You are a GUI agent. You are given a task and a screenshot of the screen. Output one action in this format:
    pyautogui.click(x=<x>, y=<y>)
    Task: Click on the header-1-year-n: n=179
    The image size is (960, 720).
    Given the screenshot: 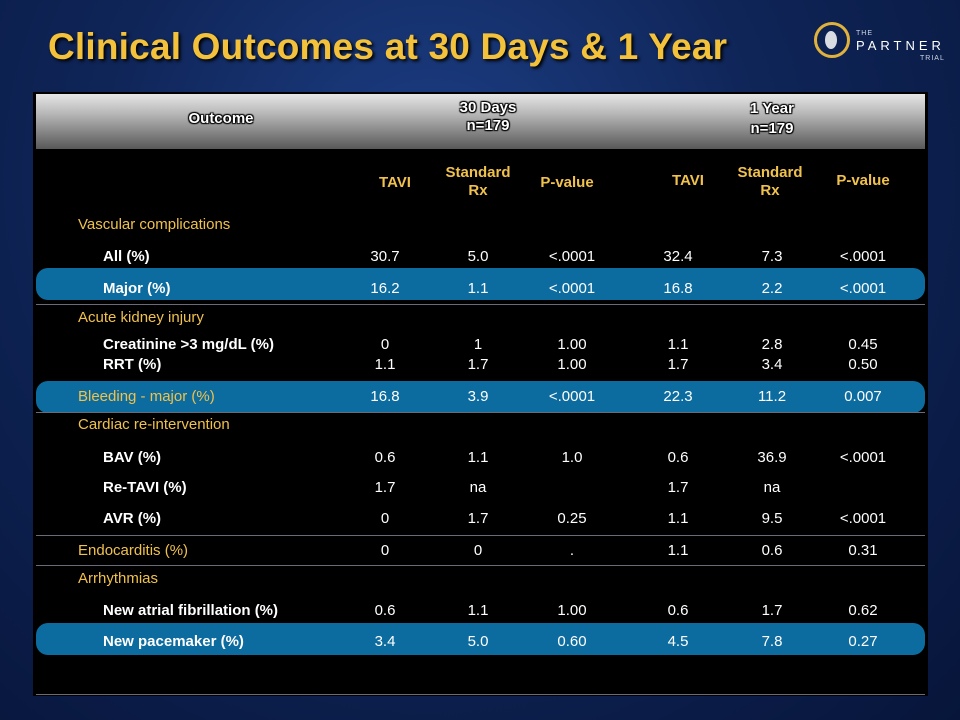 What is the action you would take?
    pyautogui.click(x=772, y=128)
    